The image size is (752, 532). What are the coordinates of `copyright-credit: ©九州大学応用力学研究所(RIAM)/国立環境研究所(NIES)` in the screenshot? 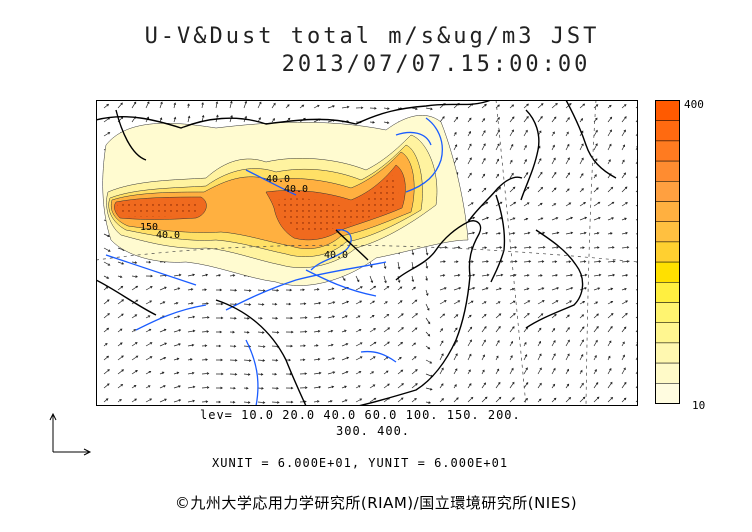 It's located at (376, 503).